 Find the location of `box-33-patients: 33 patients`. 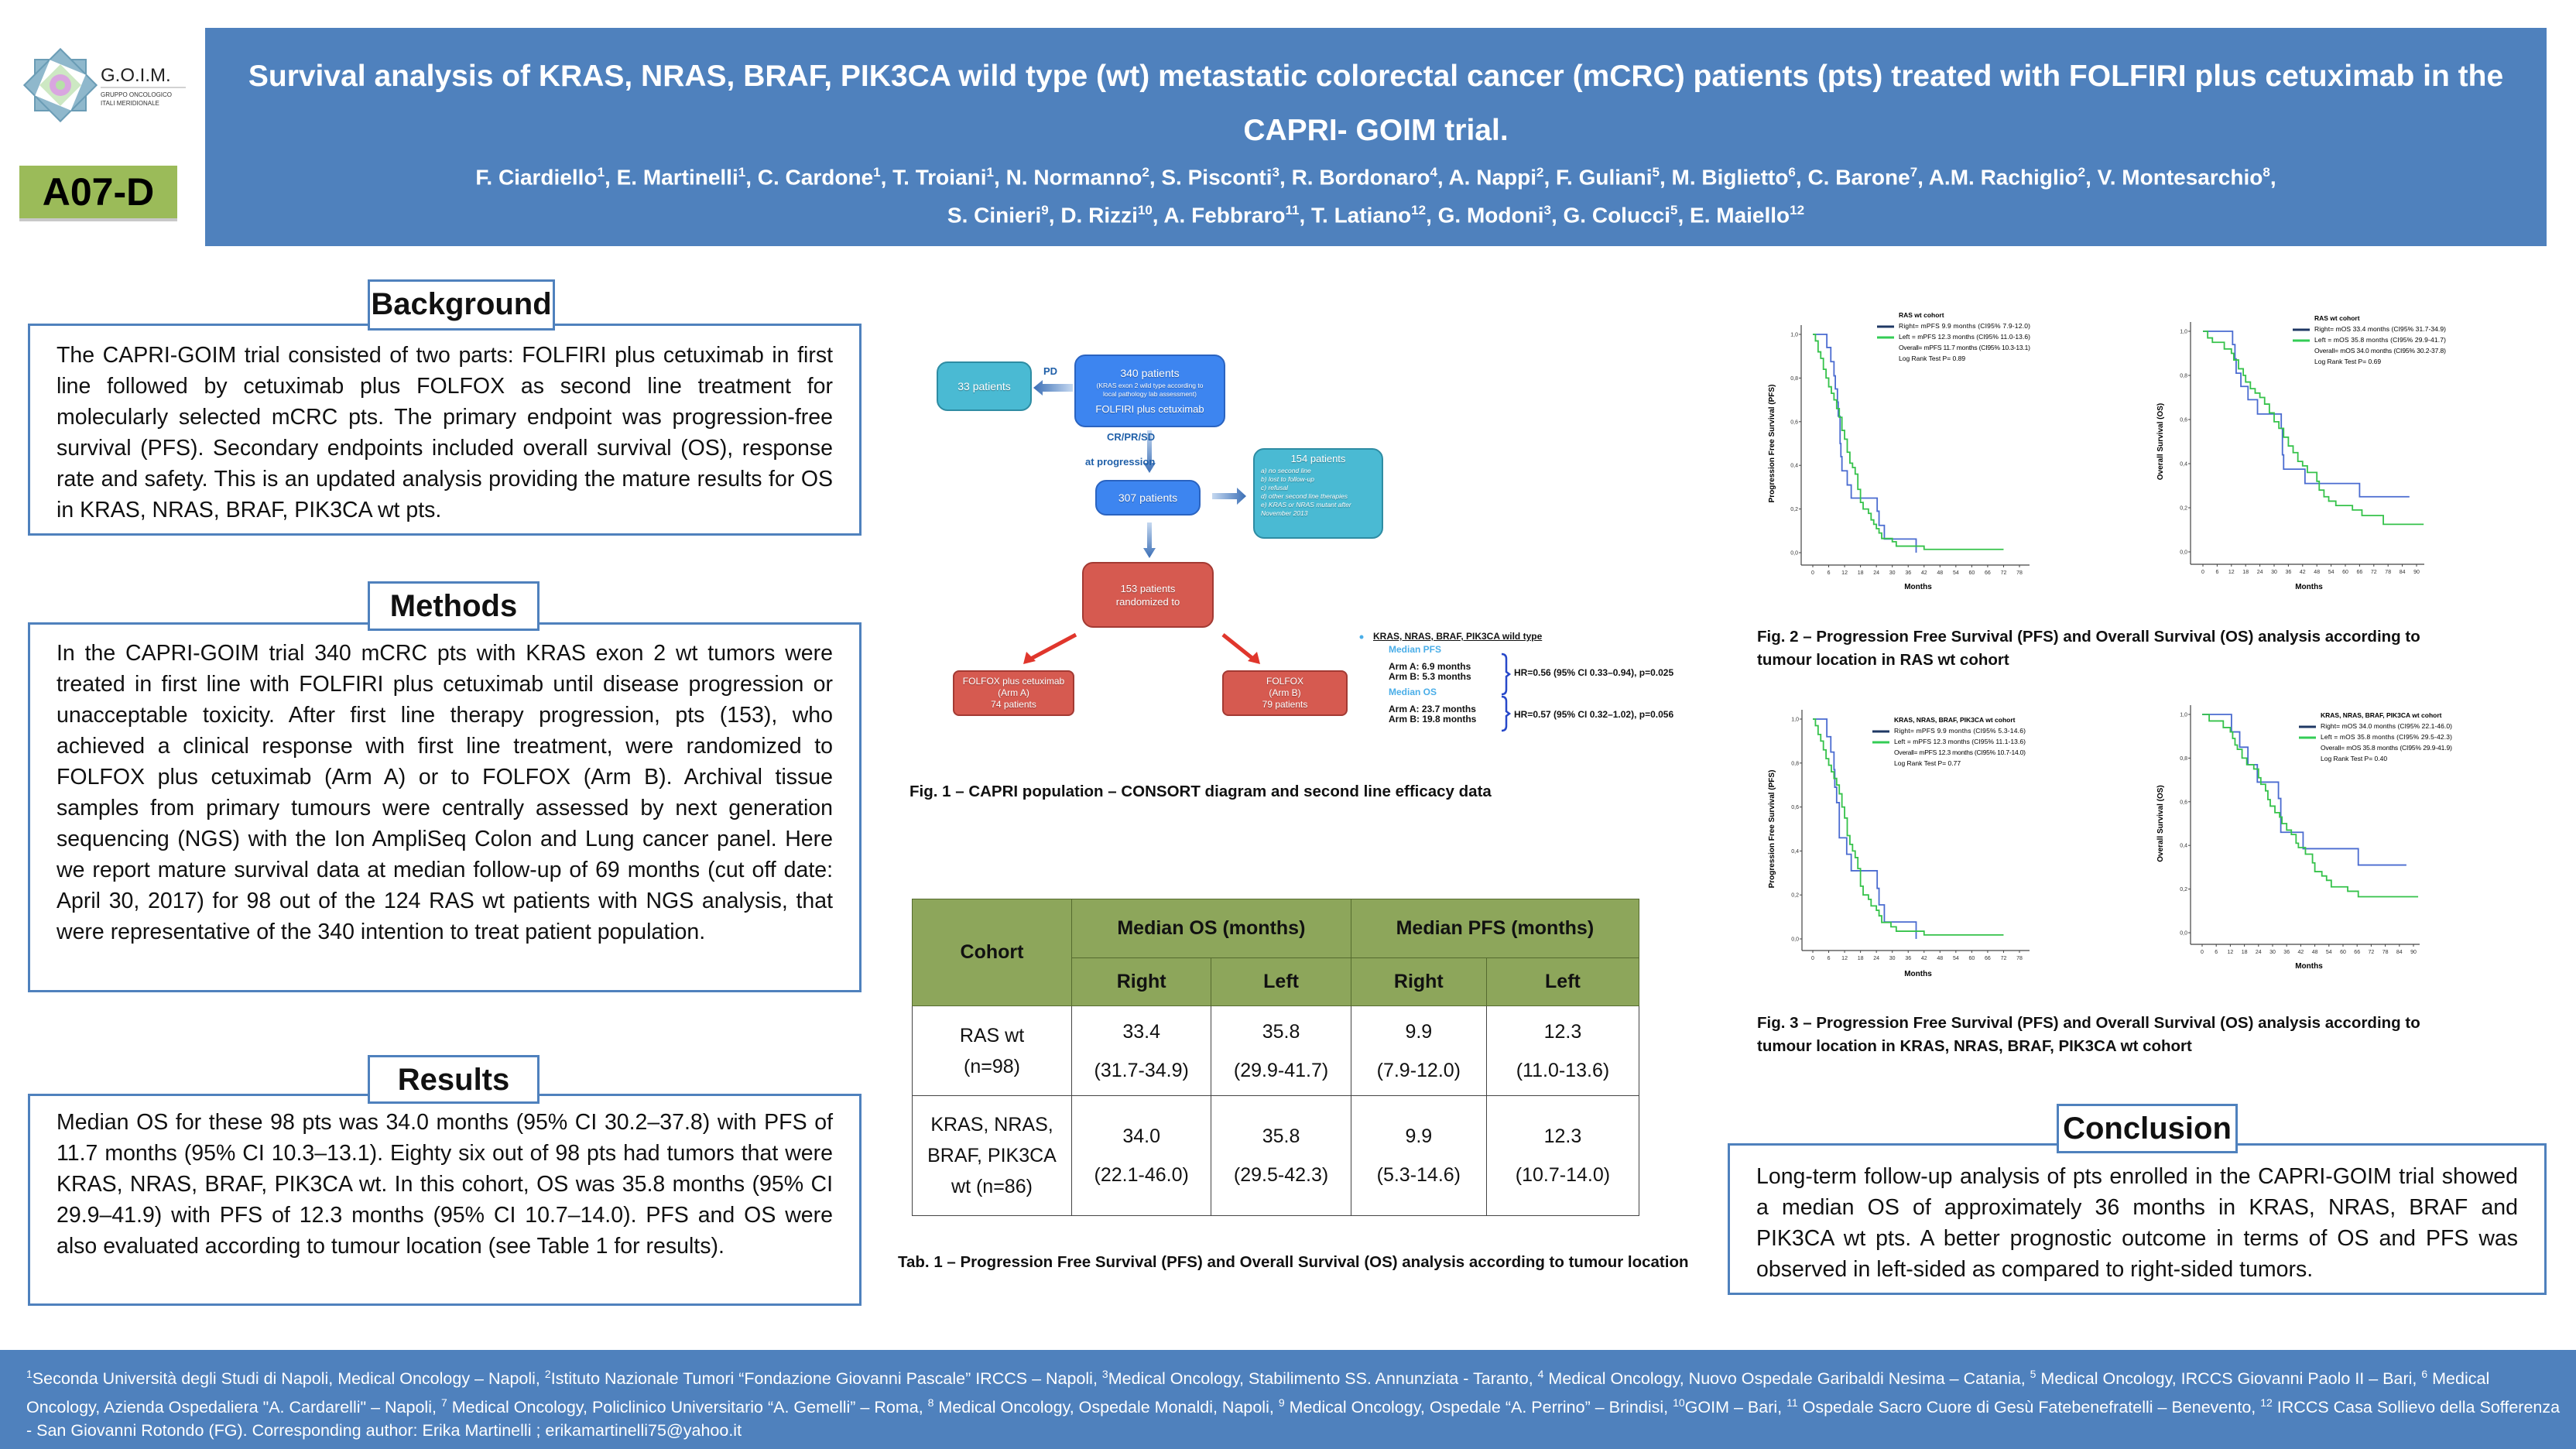

box-33-patients: 33 patients is located at coordinates (984, 386).